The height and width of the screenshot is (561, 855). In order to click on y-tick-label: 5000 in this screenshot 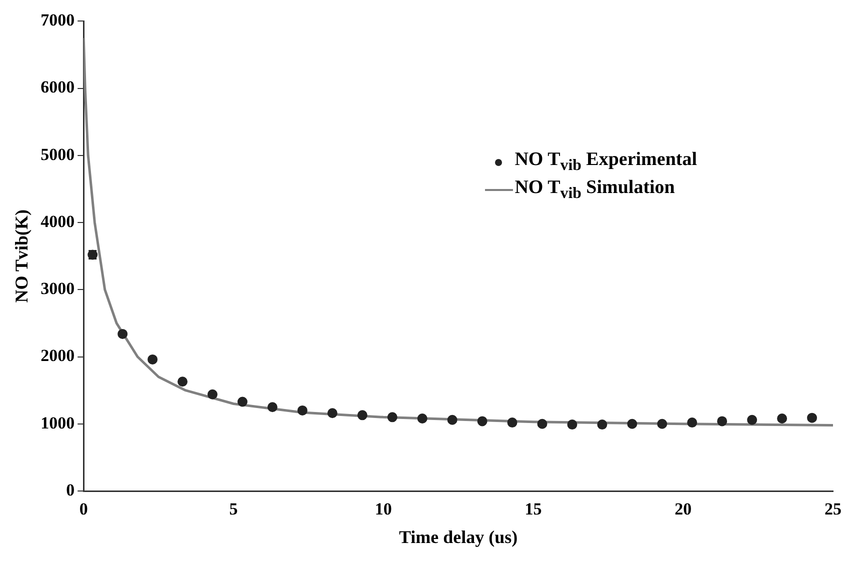, I will do `click(57, 154)`.